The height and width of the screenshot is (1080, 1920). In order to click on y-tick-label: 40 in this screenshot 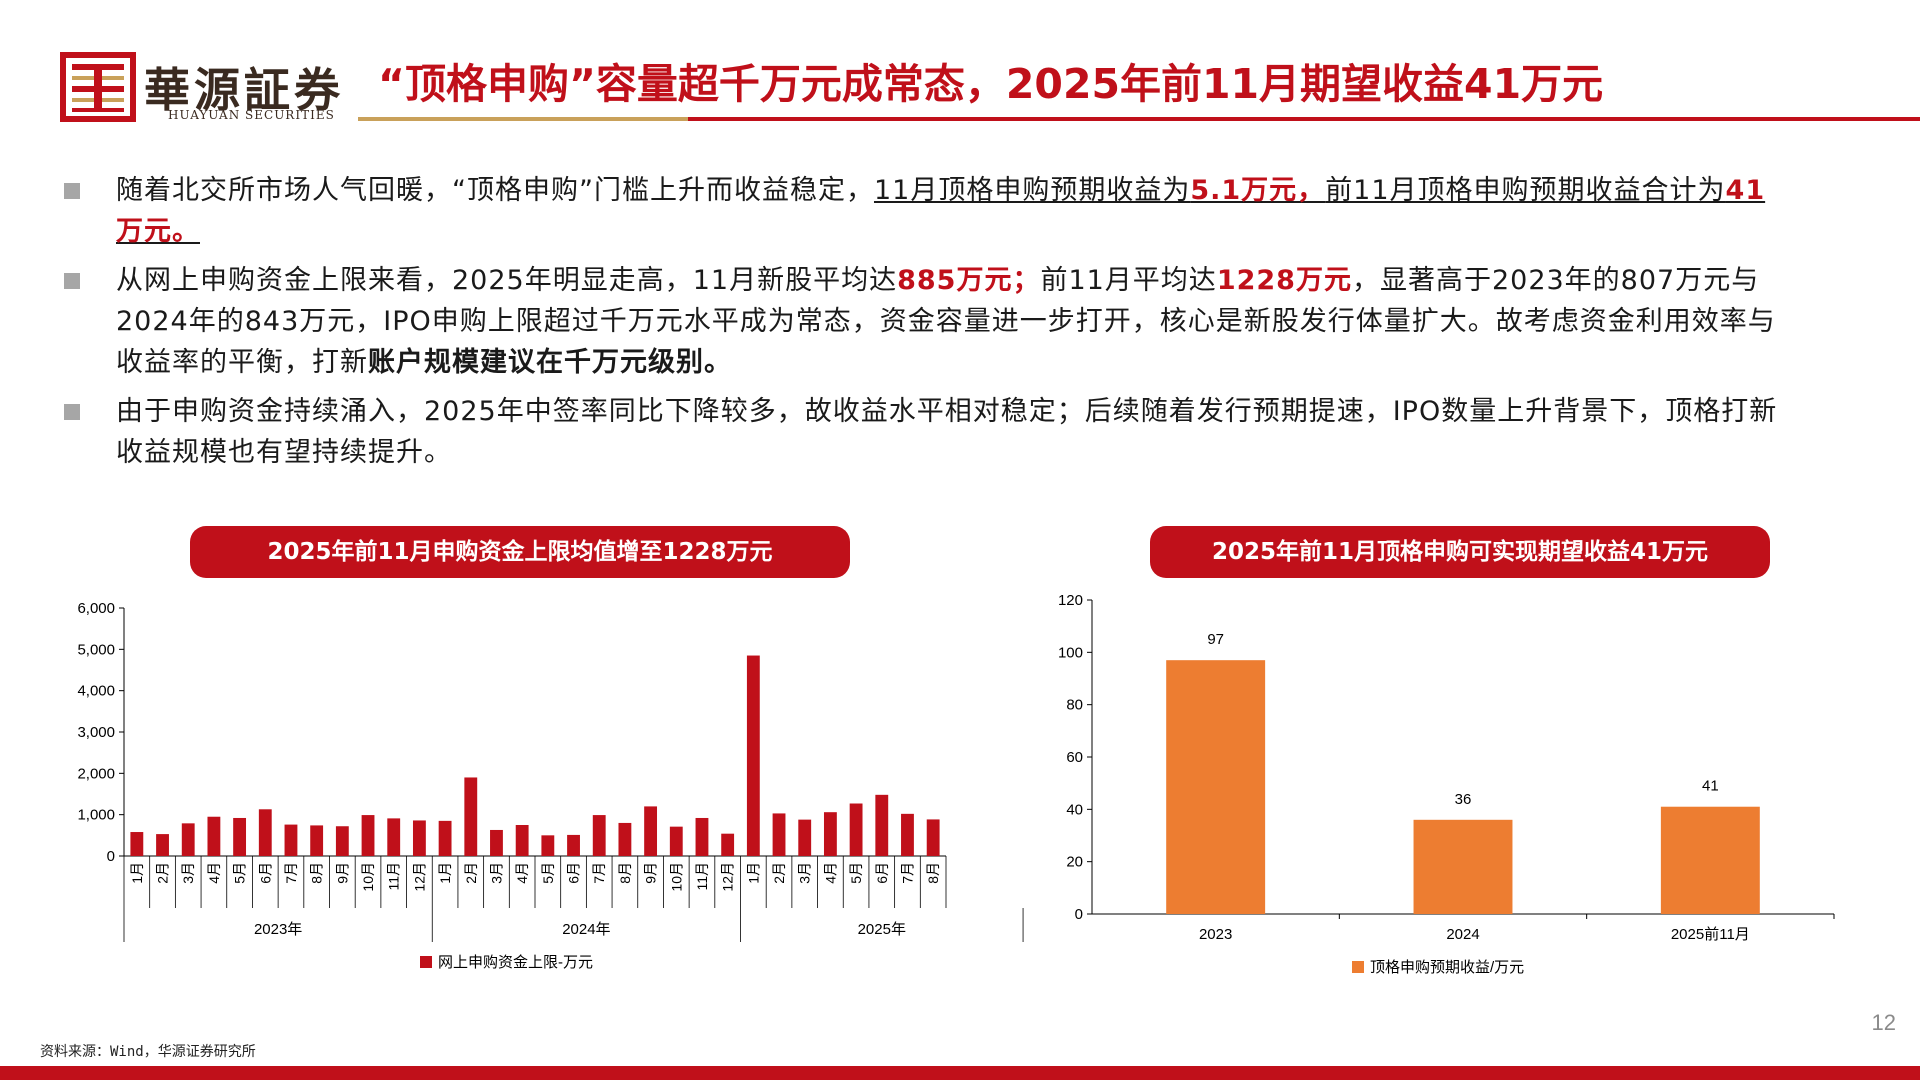, I will do `click(1074, 809)`.